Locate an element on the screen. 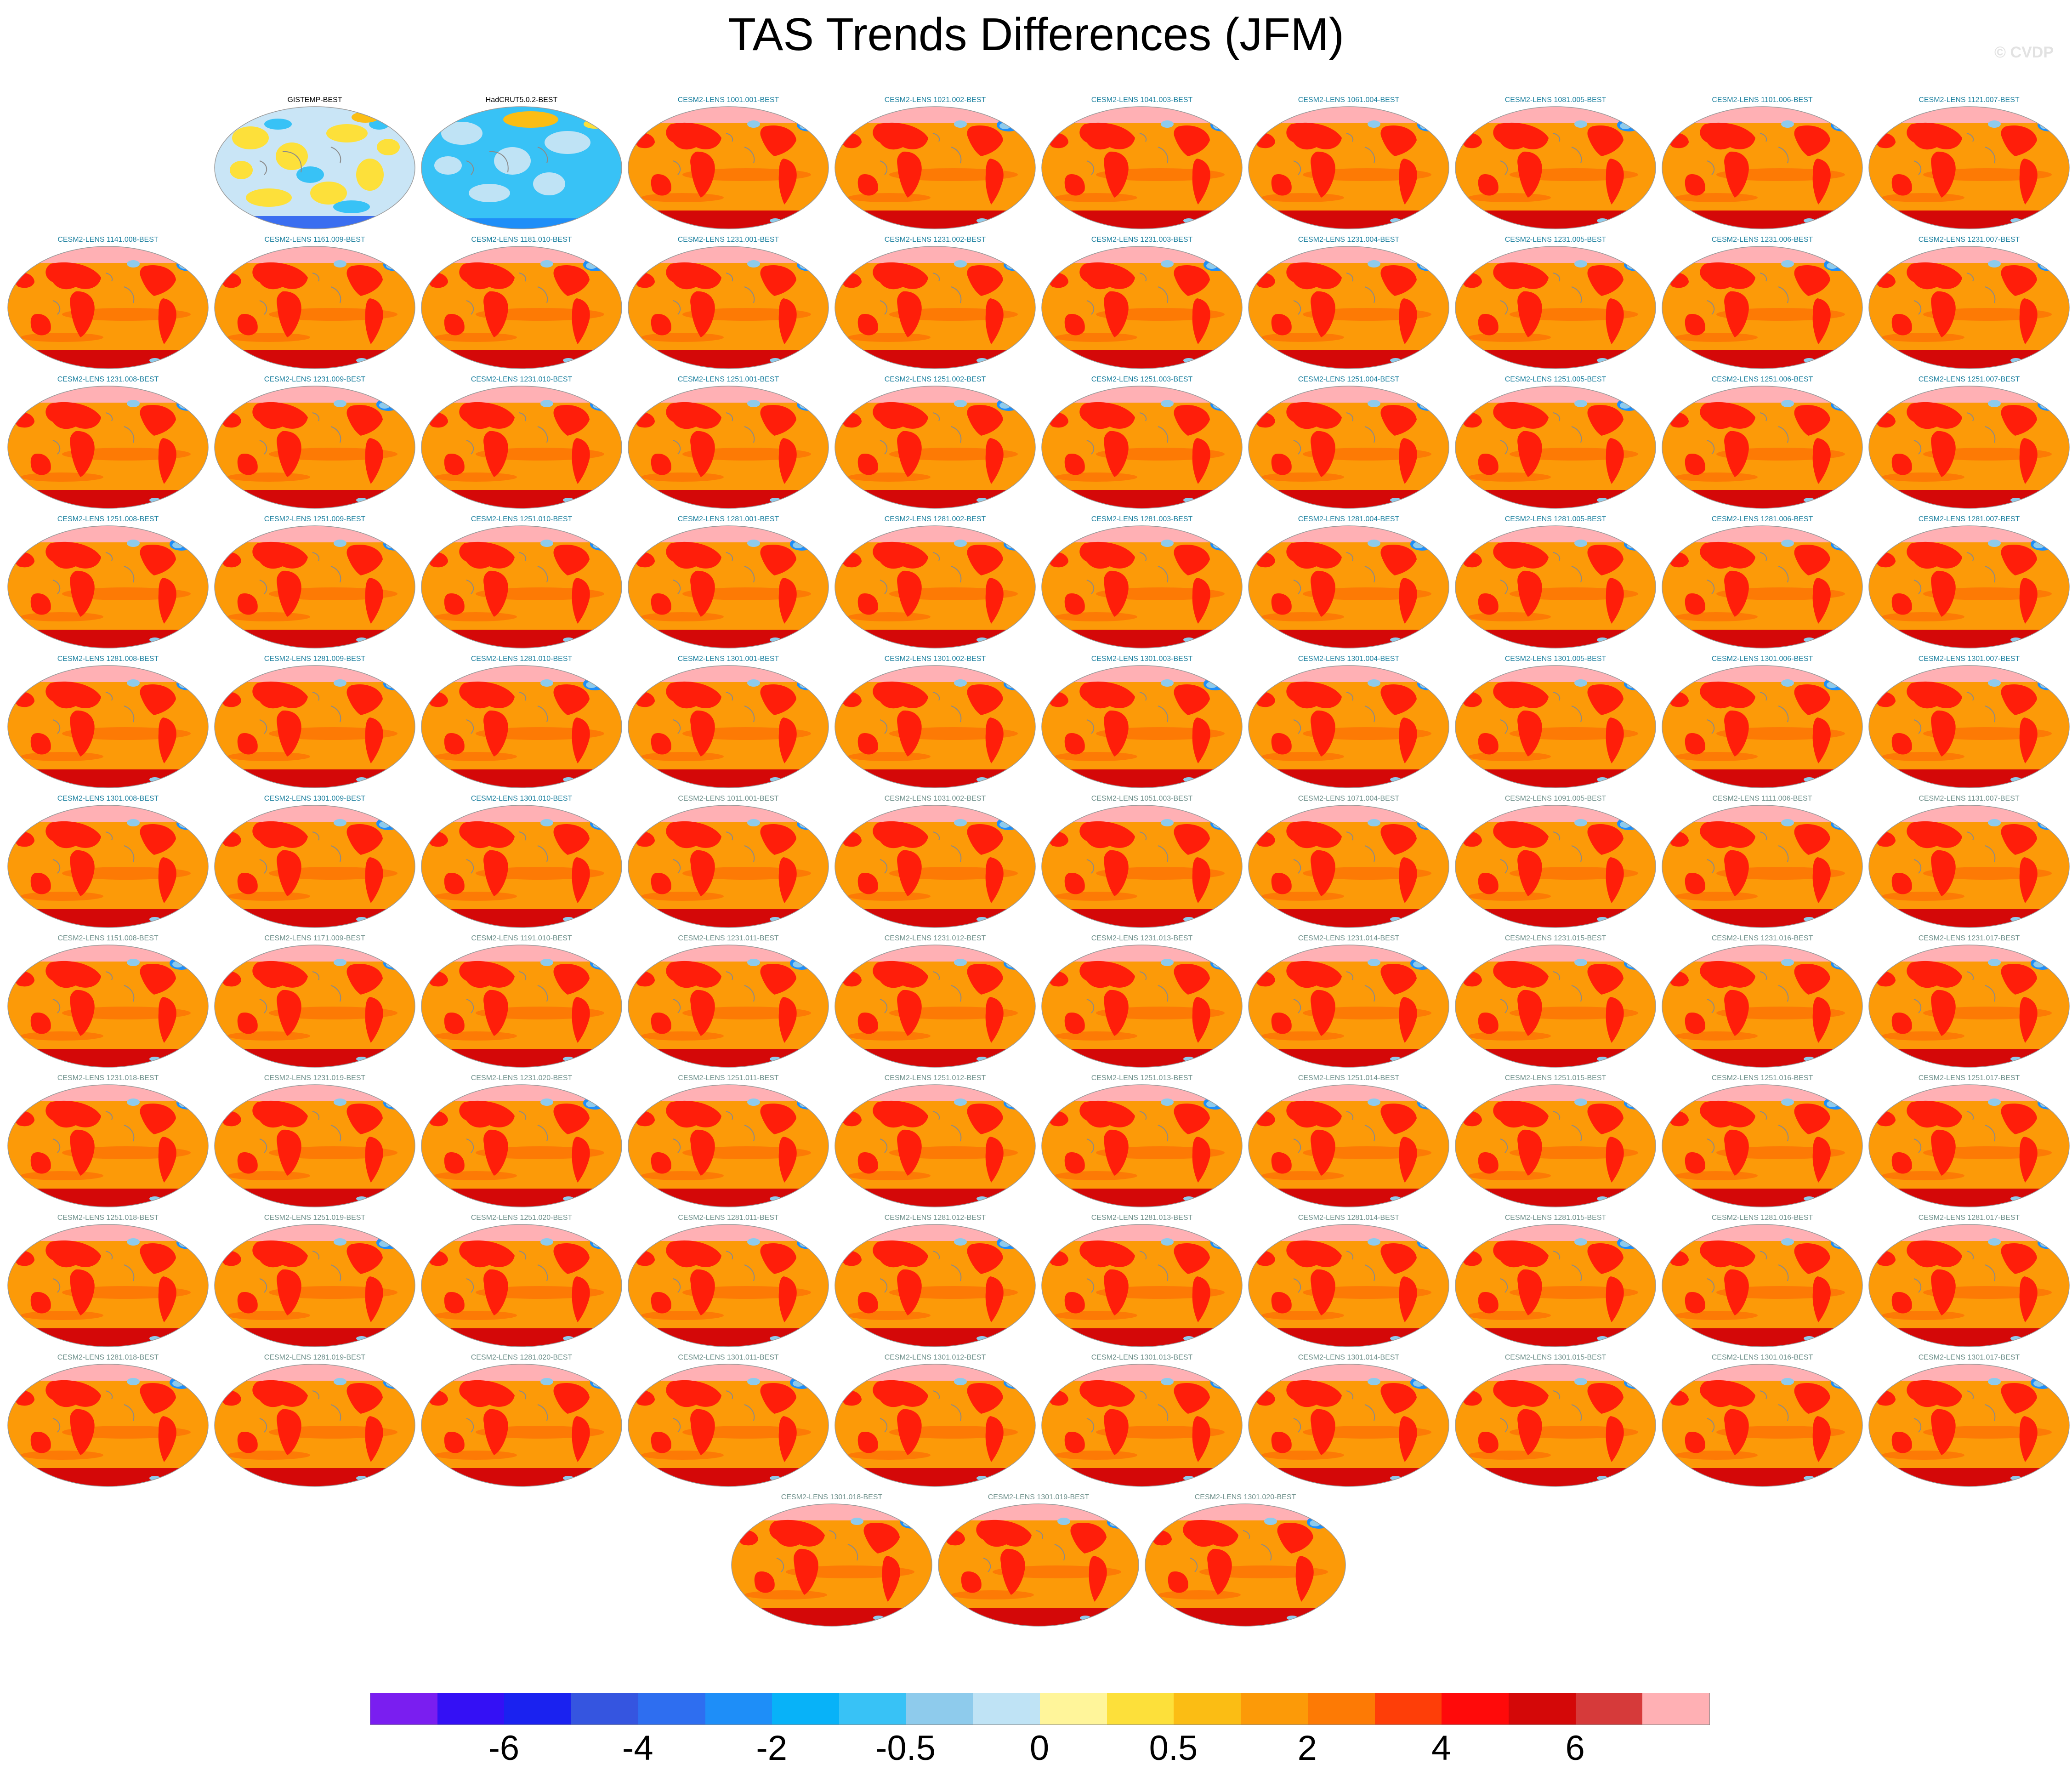 Image resolution: width=2072 pixels, height=1770 pixels. panel-label: CESM2-LENS 1281.011-BEST is located at coordinates (728, 1218).